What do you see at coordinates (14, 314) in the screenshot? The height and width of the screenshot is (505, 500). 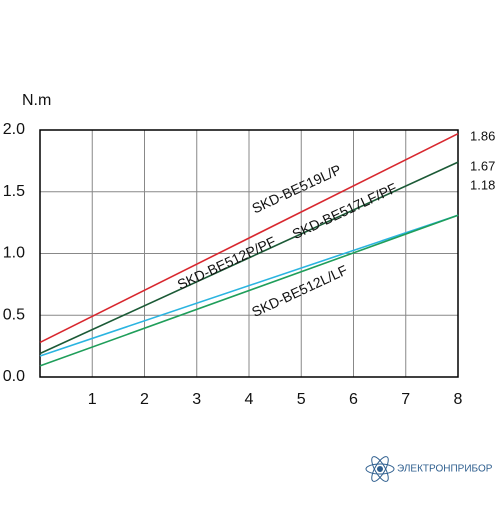 I see `y-tick-label: 0.5` at bounding box center [14, 314].